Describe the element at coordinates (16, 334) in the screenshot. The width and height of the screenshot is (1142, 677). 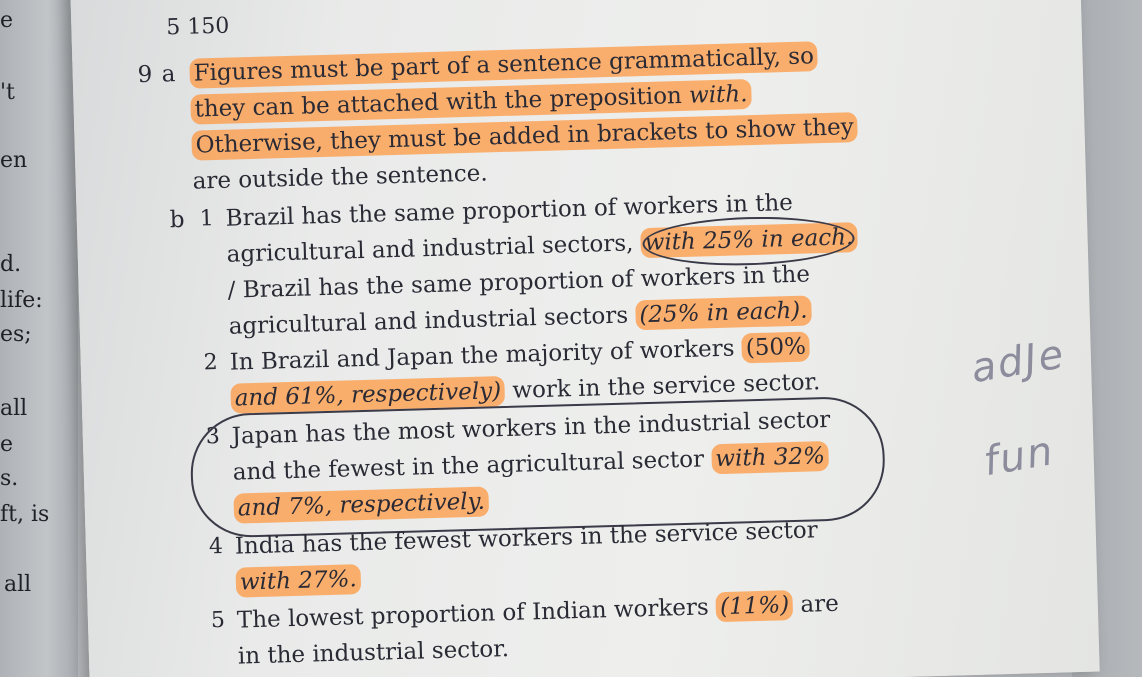
I see `margin-fragment: es;` at that location.